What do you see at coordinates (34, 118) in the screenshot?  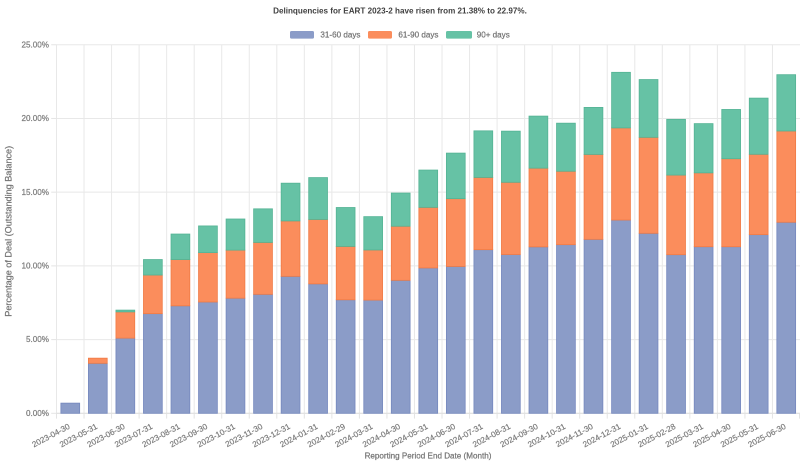 I see `svg-text: 20.00%` at bounding box center [34, 118].